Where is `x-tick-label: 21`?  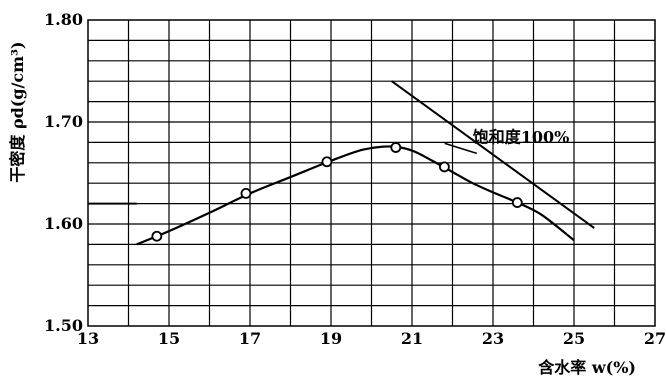 x-tick-label: 21 is located at coordinates (412, 338).